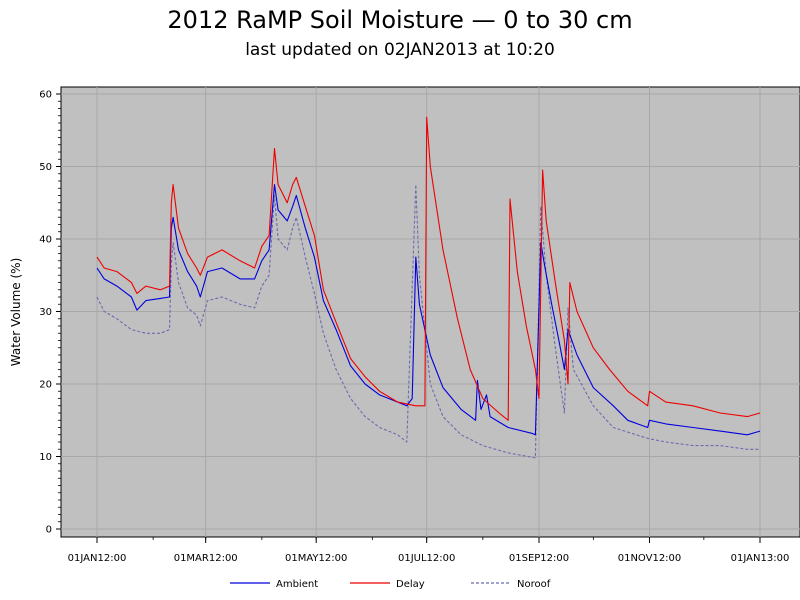 Image resolution: width=800 pixels, height=600 pixels. I want to click on y-tick-label: 20, so click(45, 385).